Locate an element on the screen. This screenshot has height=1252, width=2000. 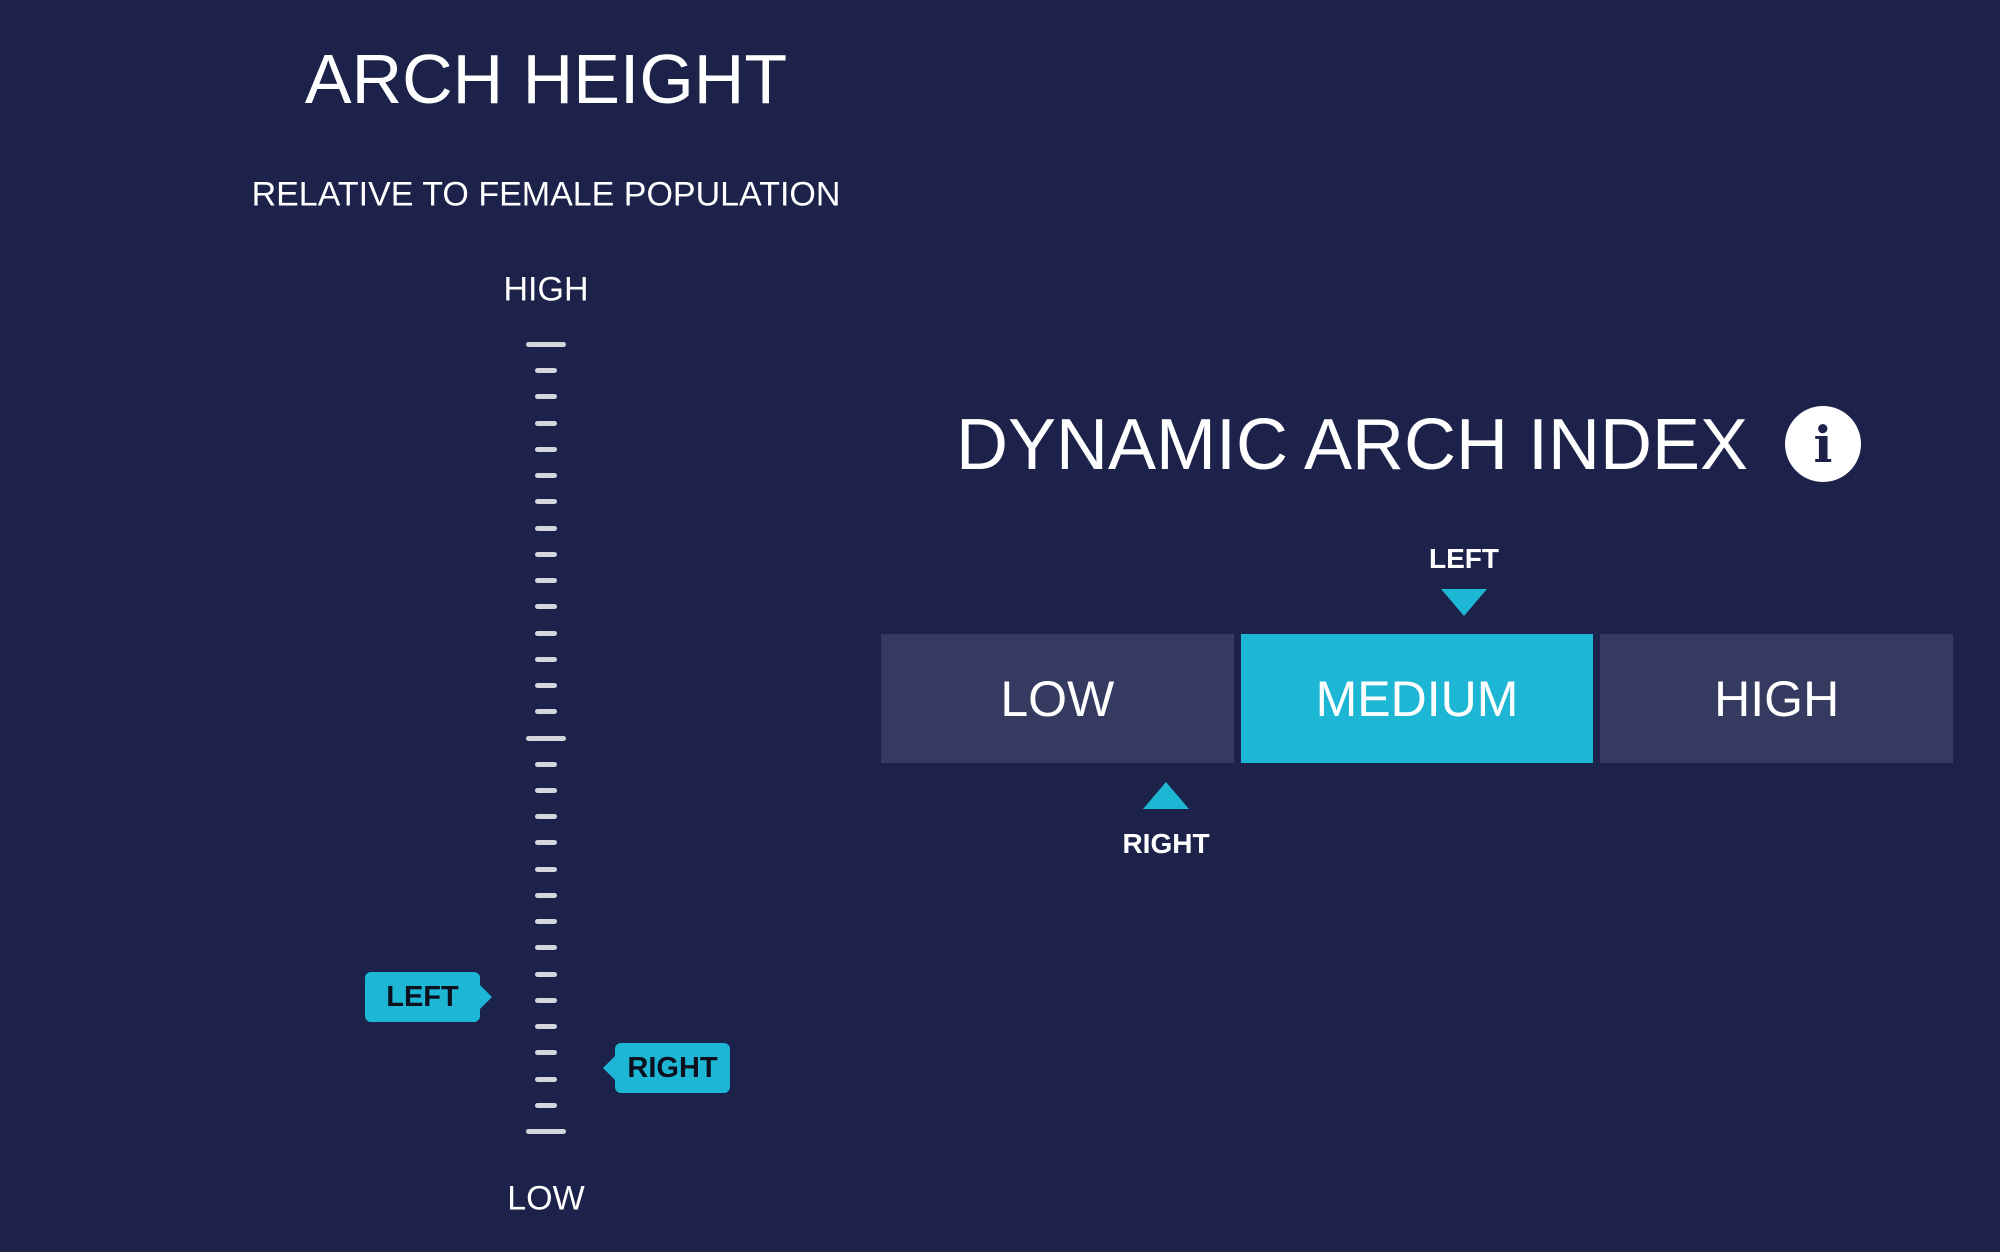
segment-medium: MEDIUM is located at coordinates (1417, 698).